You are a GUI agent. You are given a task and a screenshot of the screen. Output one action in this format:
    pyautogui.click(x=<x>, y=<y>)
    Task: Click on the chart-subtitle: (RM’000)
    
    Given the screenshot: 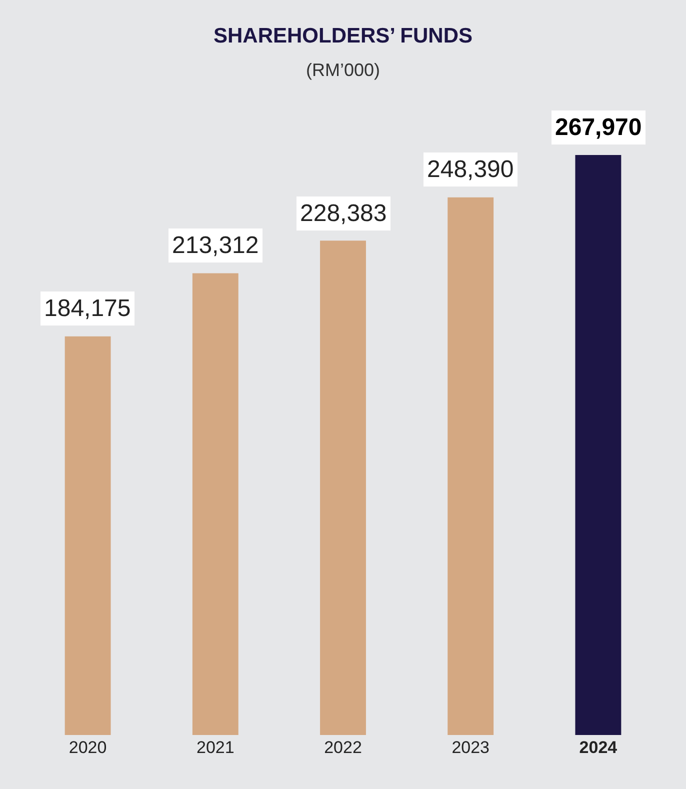 What is the action you would take?
    pyautogui.click(x=343, y=70)
    